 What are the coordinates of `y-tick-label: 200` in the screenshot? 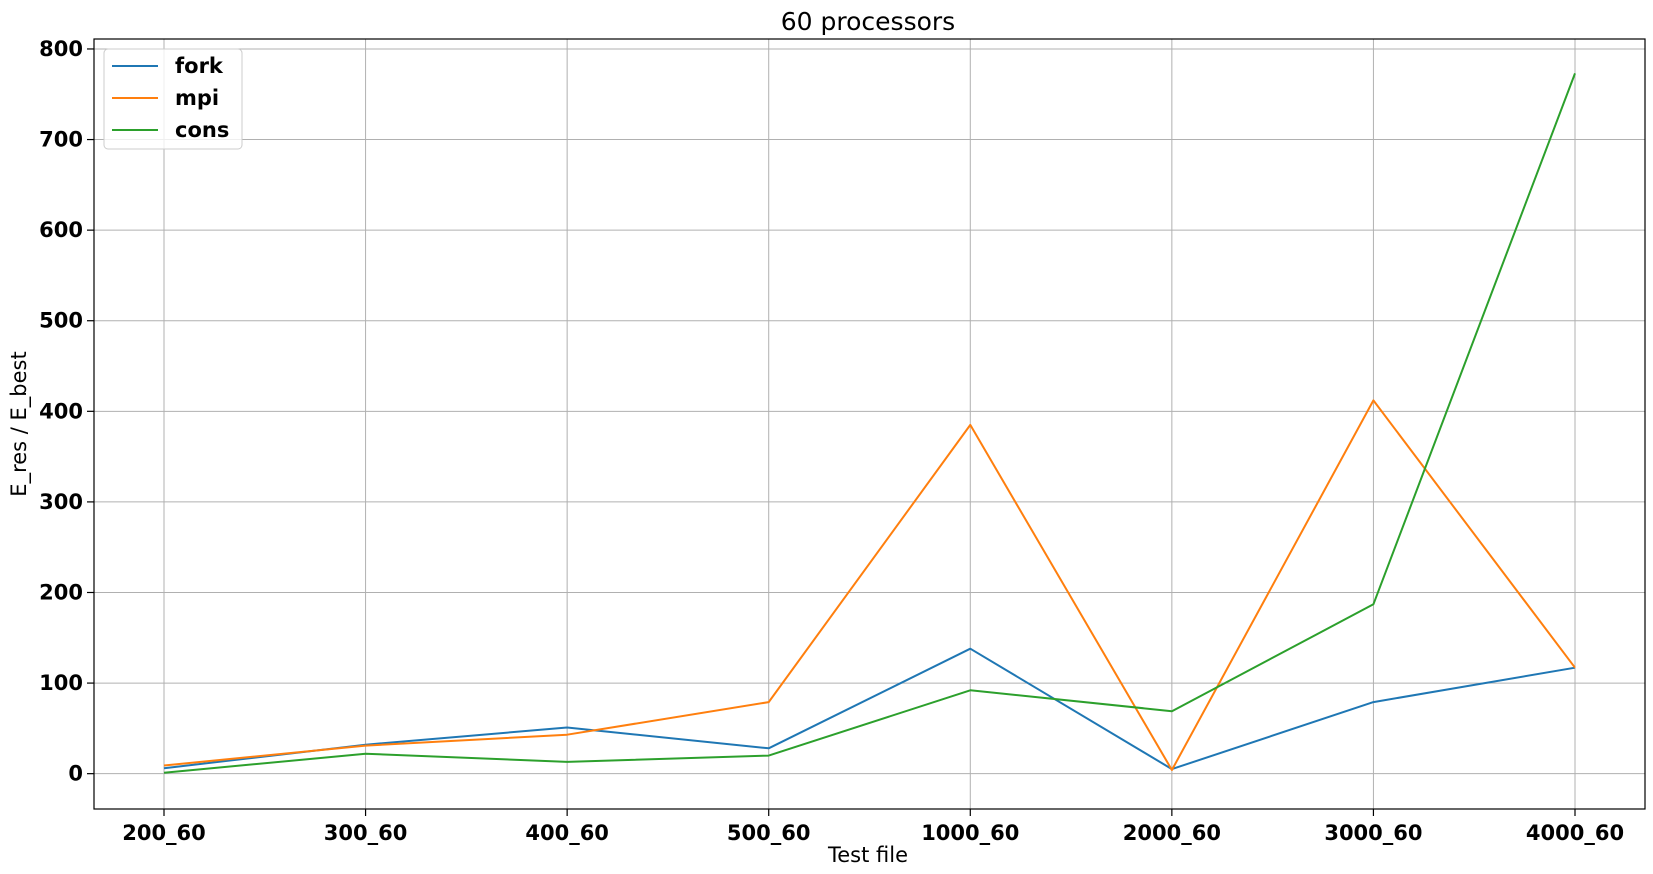 It's located at (61, 592).